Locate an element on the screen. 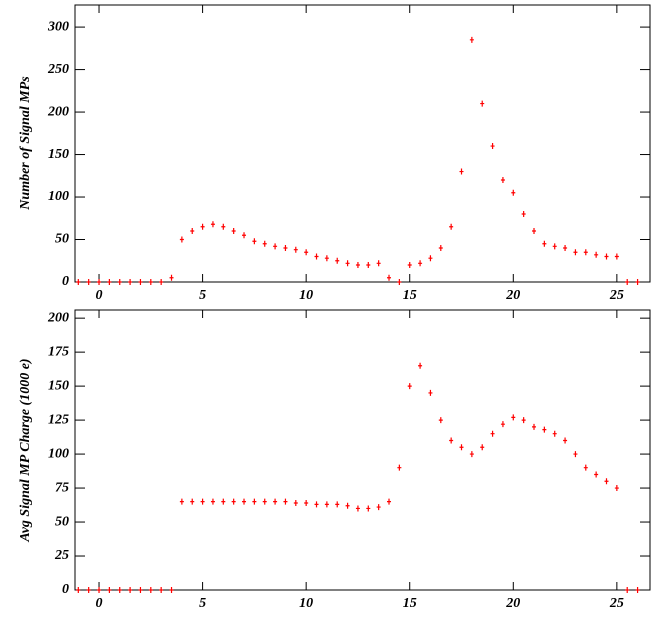 The width and height of the screenshot is (659, 617). y-axis-label: Avg Signal MP Charge (1000 e) is located at coordinates (25, 450).